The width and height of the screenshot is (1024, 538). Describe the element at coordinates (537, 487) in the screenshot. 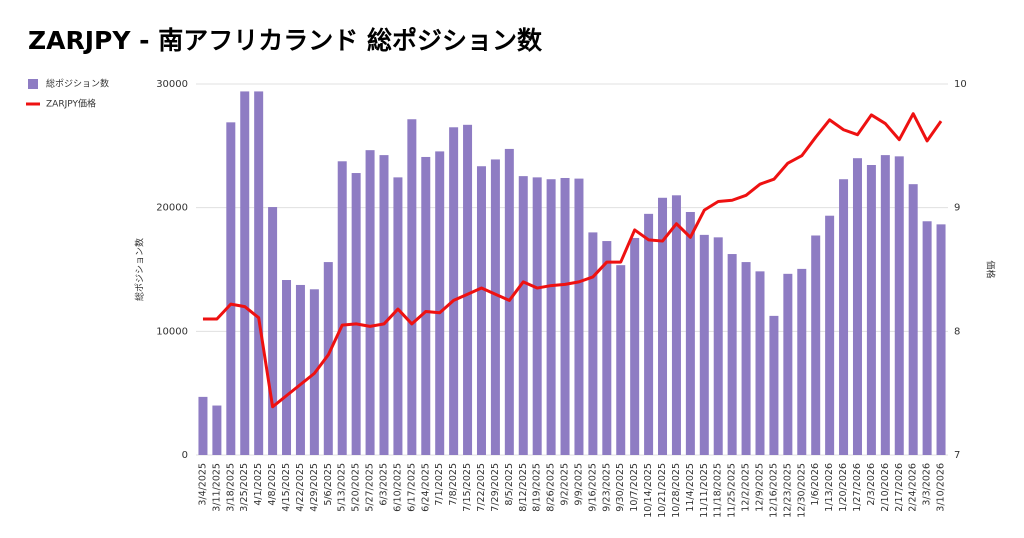

I see `x-tick-label: 8/19/2025` at that location.